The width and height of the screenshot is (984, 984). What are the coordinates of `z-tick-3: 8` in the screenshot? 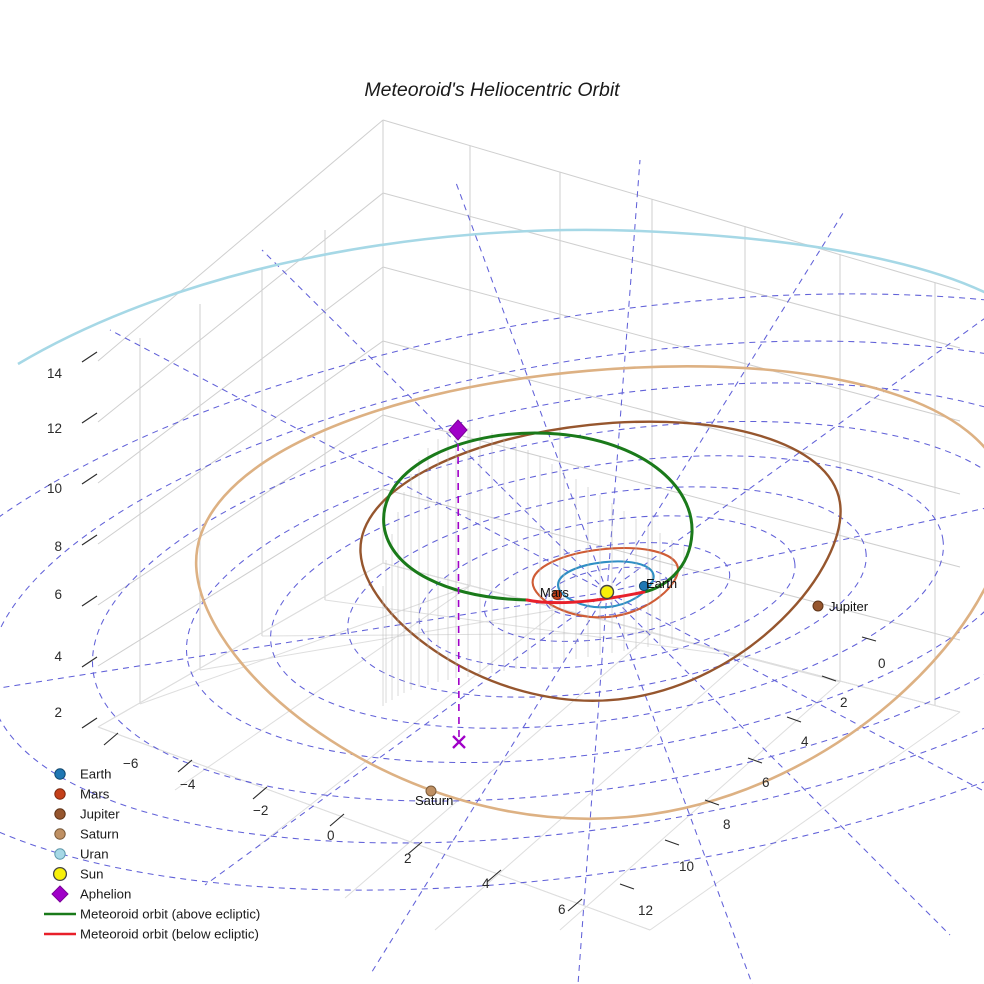 It's located at (58, 546).